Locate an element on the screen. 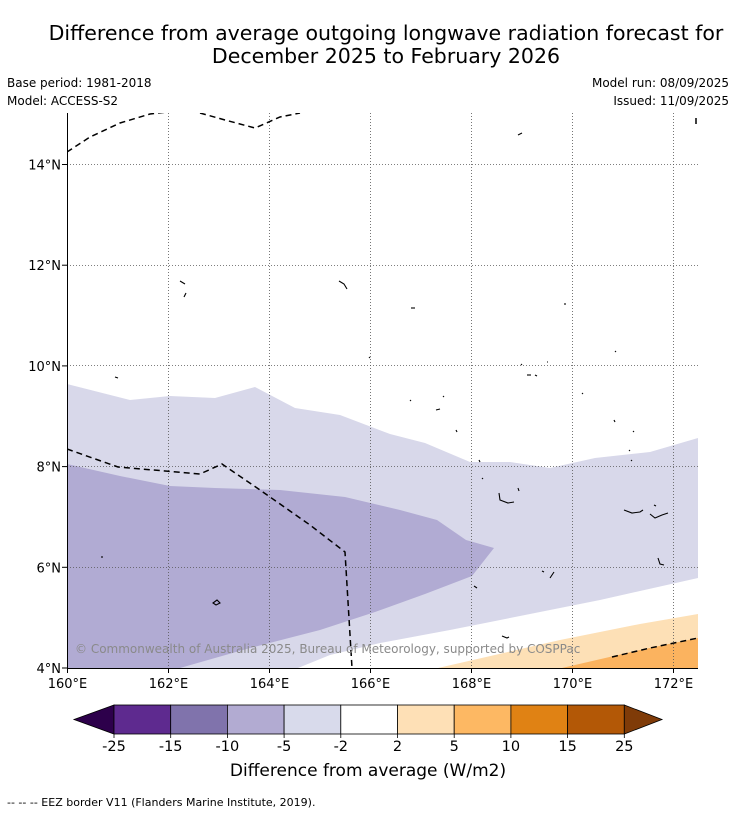 Image resolution: width=736 pixels, height=816 pixels. x-axis: 160°E 162°E 164°E 166°E 168°E 170°E 172°E is located at coordinates (371, 680).